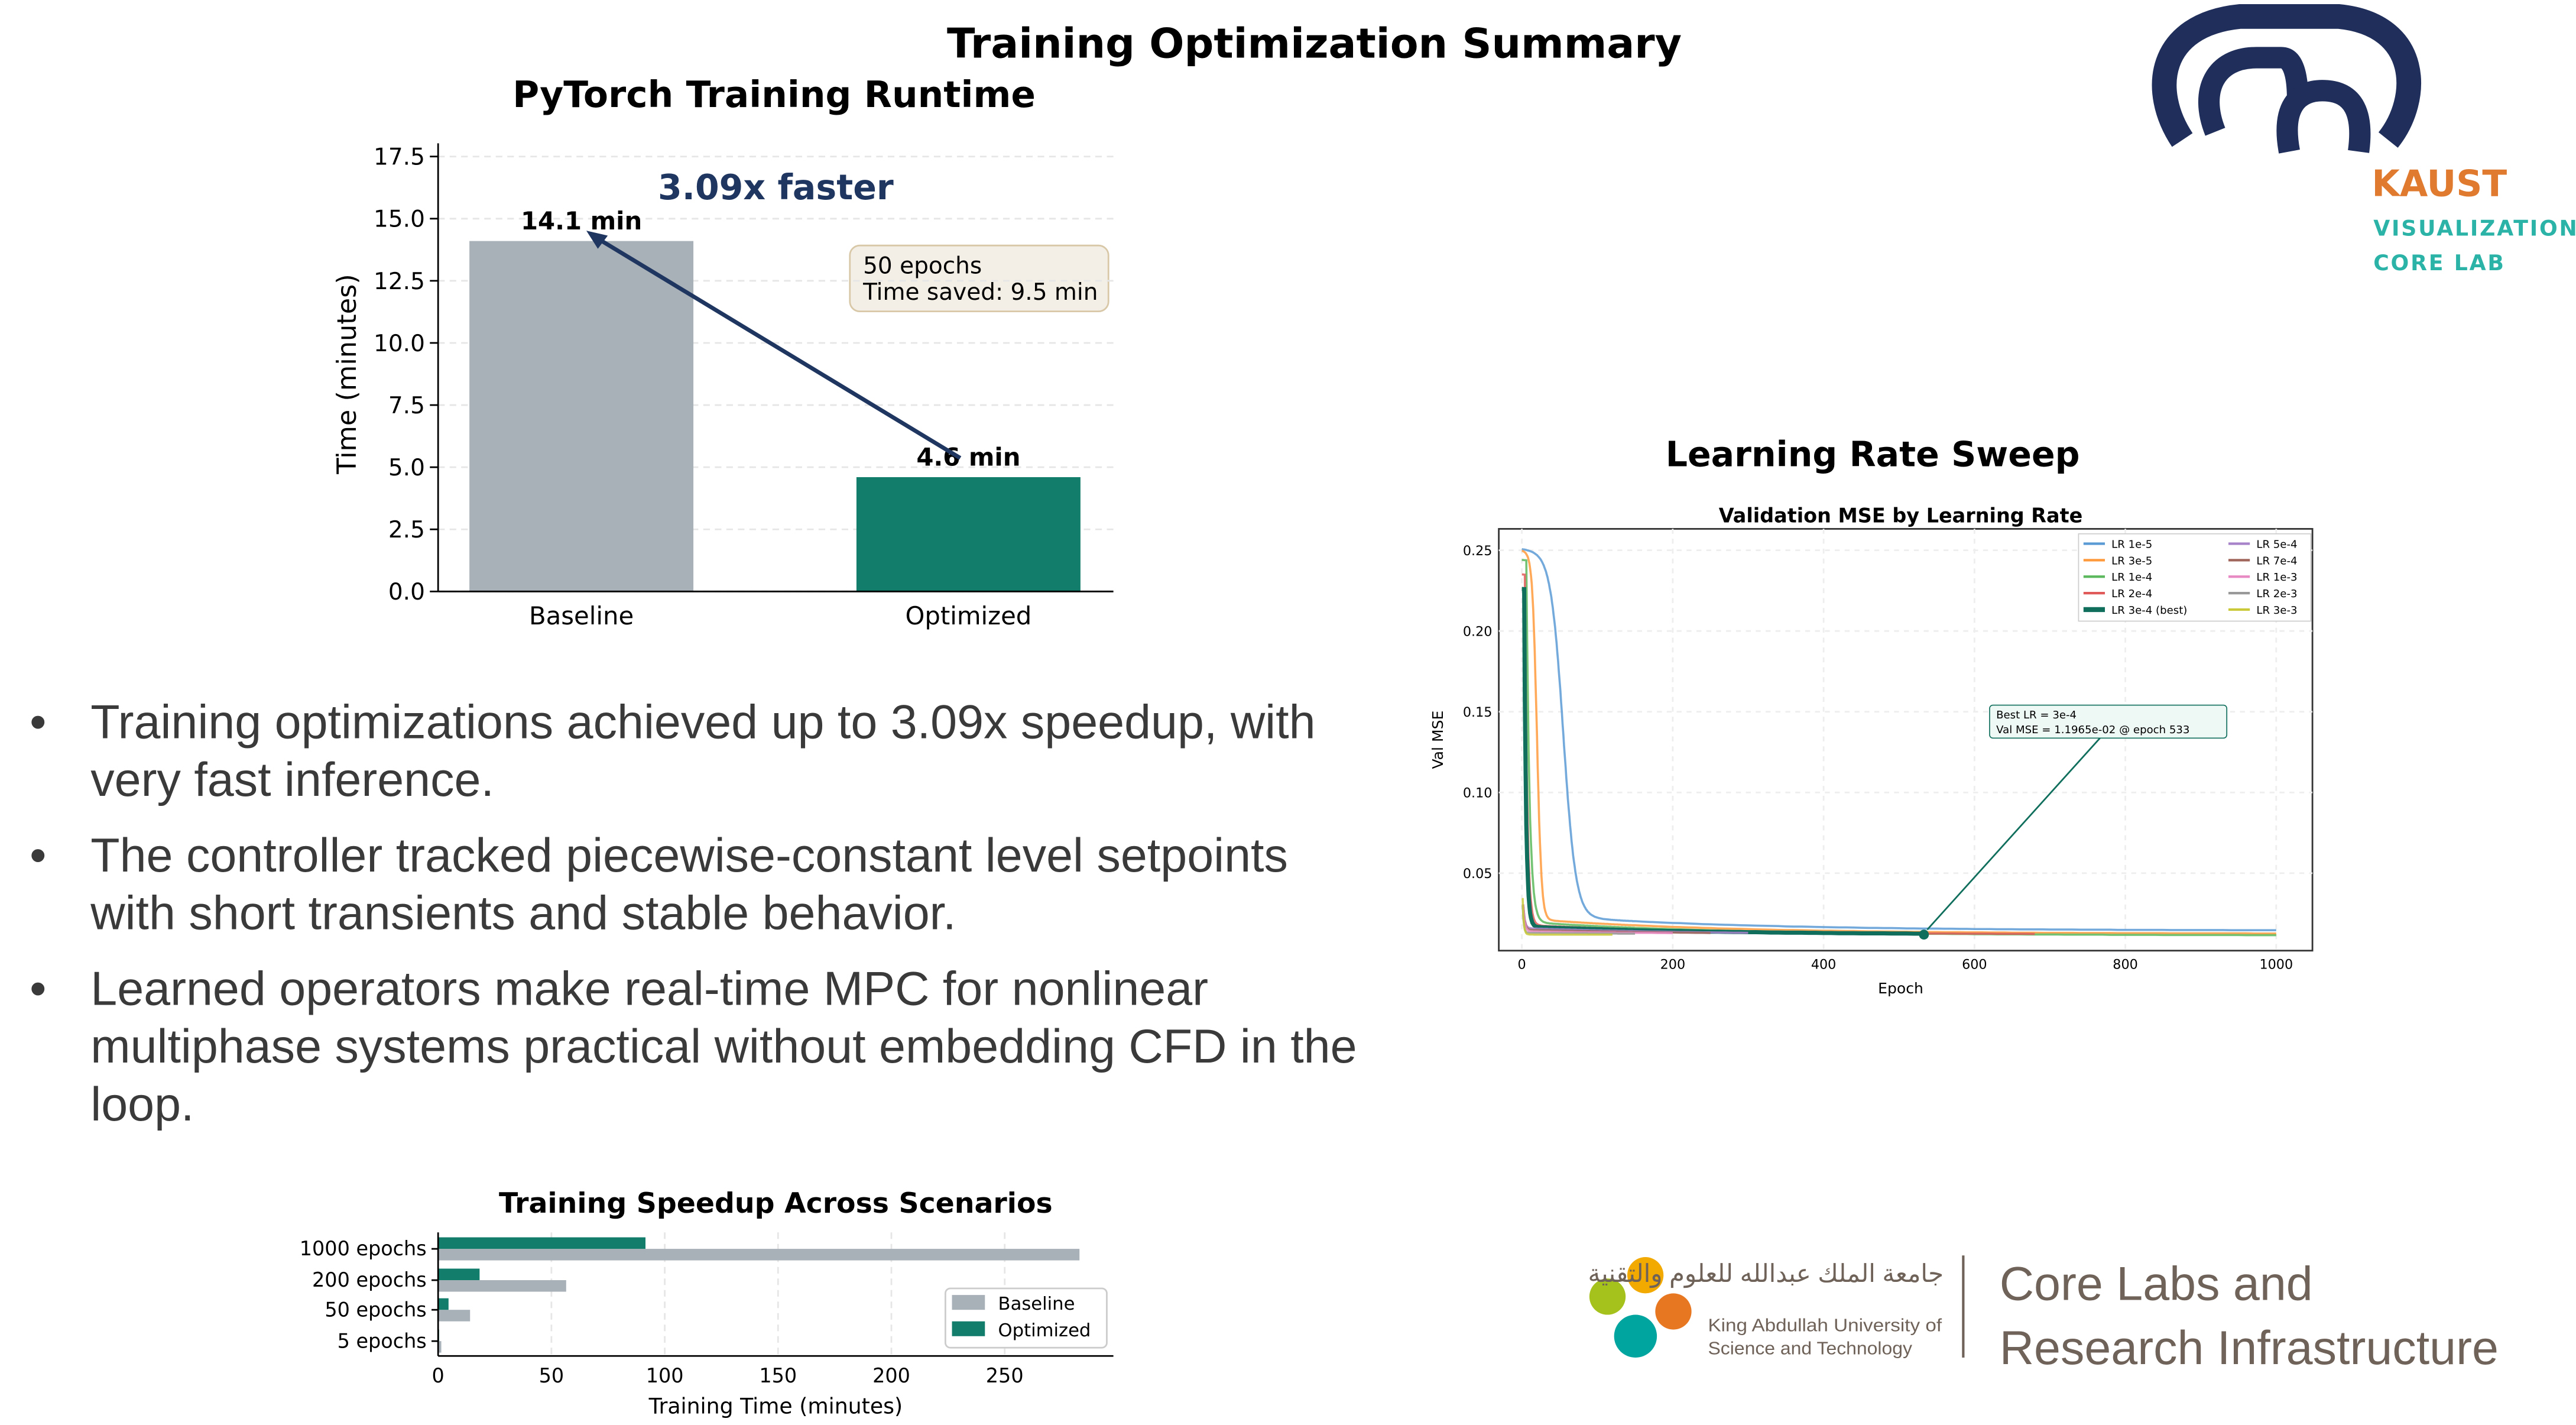  I want to click on x-tick-label: 150, so click(778, 1375).